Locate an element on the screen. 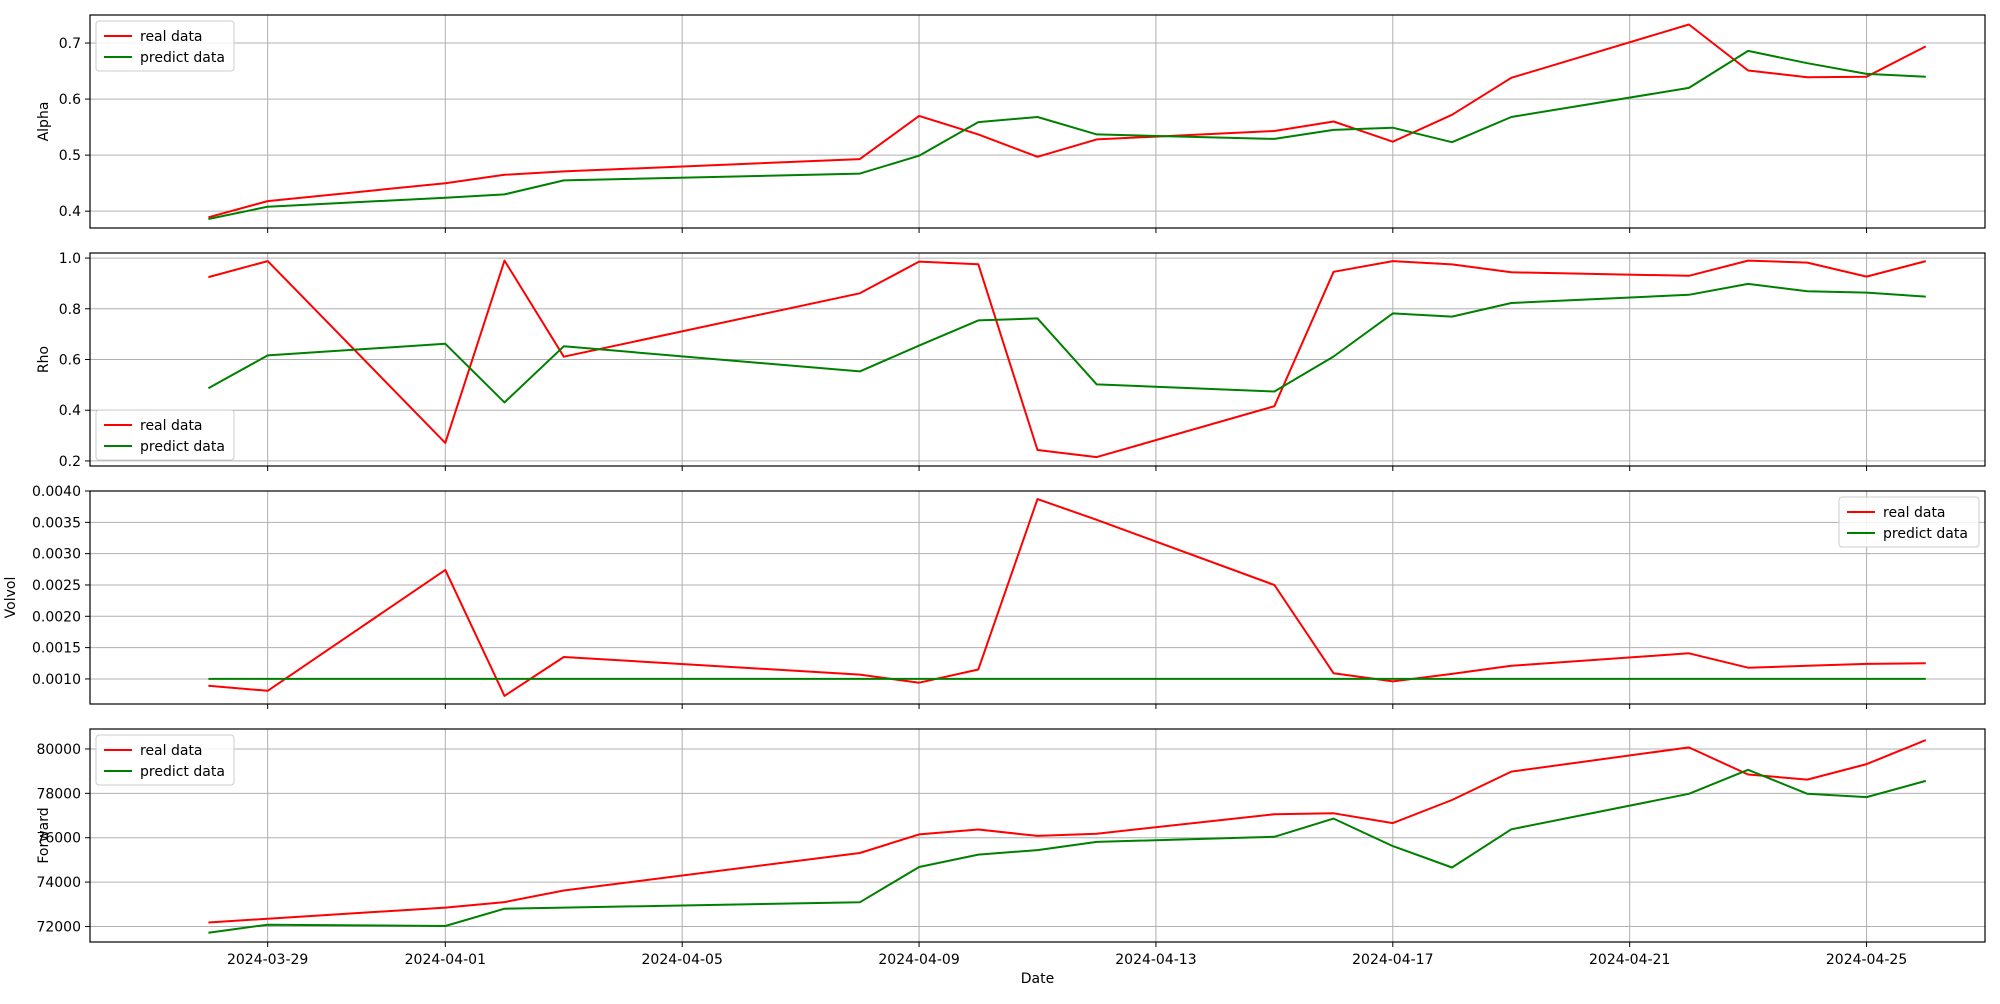 This screenshot has height=1004, width=2000. x-tick-label: 2024-03-29 is located at coordinates (267, 960).